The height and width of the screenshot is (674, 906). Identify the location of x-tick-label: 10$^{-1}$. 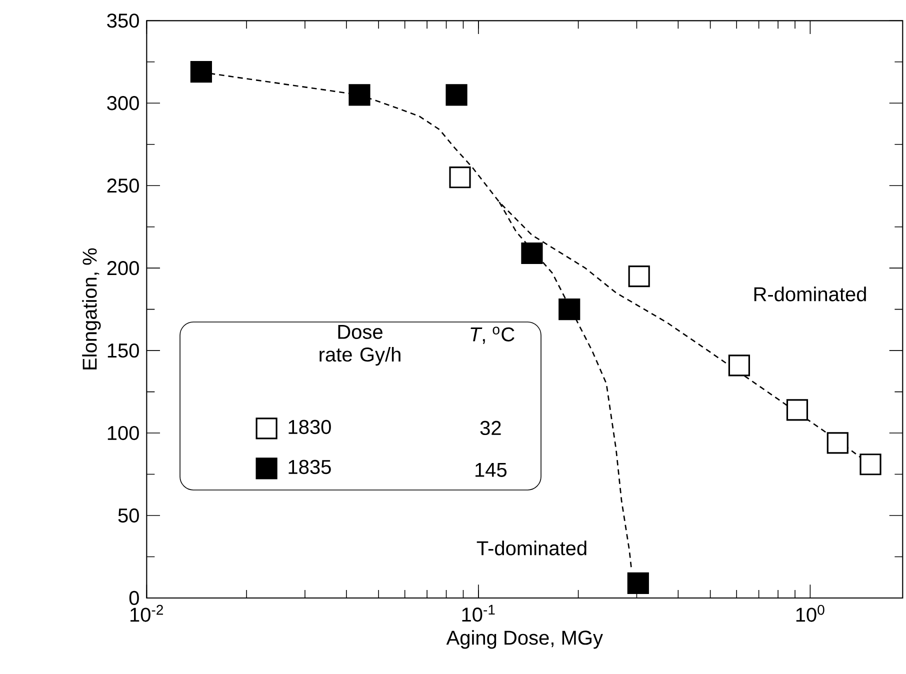
(478, 613).